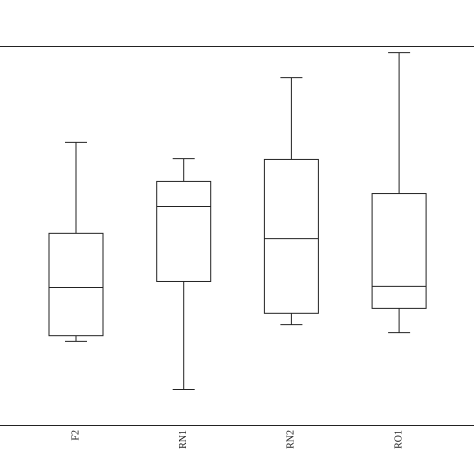 The width and height of the screenshot is (474, 474). Describe the element at coordinates (183, 439) in the screenshot. I see `x-tick-label: RN1` at that location.